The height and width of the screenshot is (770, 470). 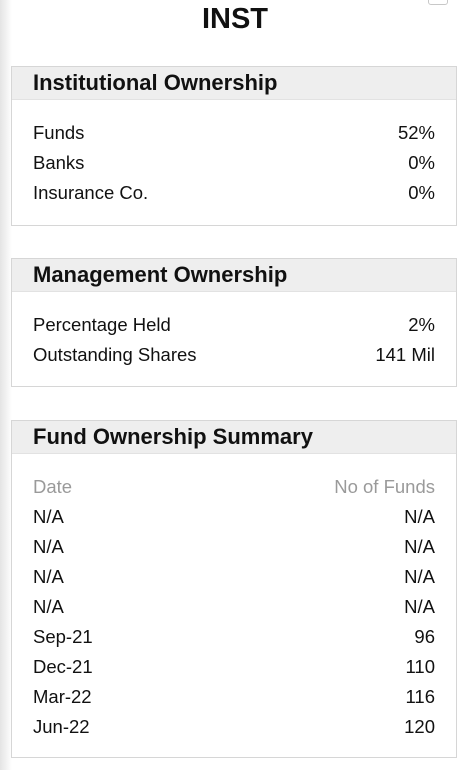 What do you see at coordinates (235, 19) in the screenshot?
I see `ticker-title: INST` at bounding box center [235, 19].